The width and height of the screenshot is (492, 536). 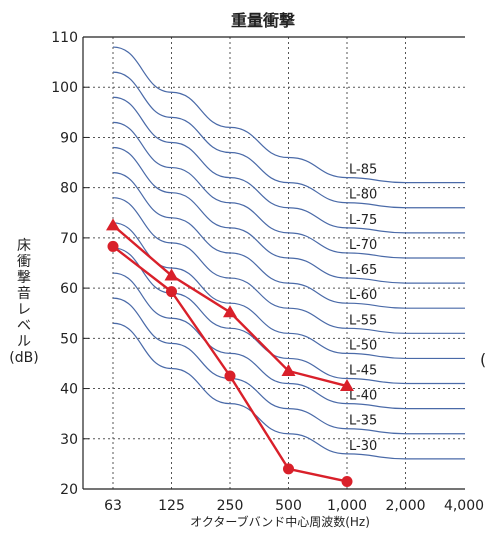 I want to click on curve-label: L-80, so click(x=363, y=195).